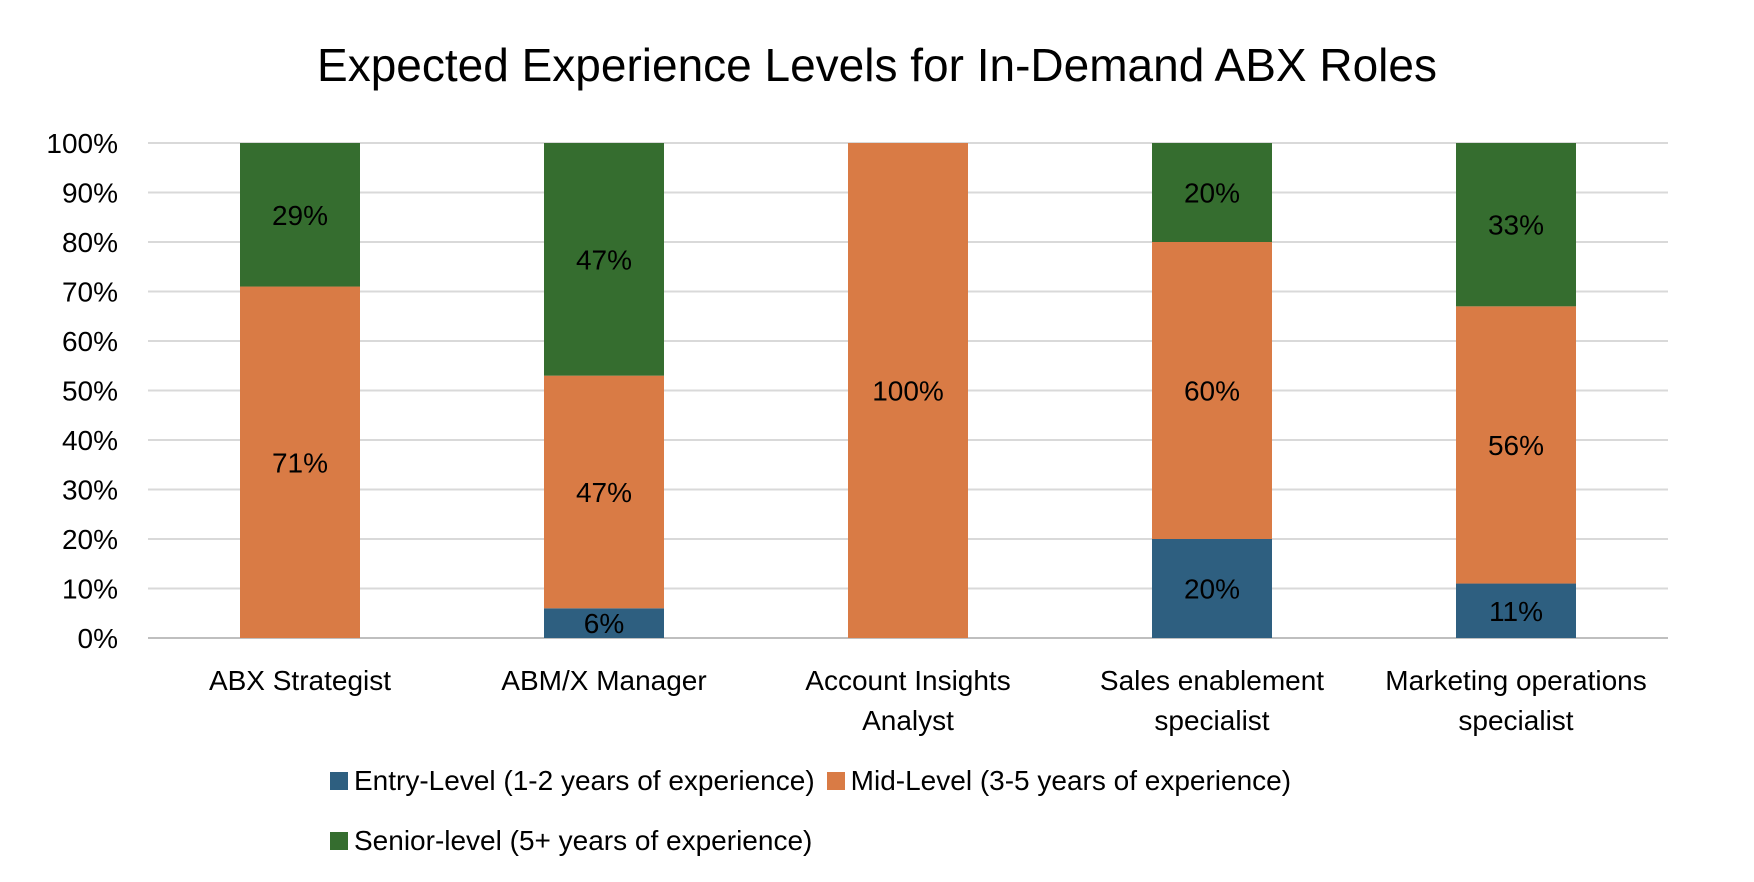  I want to click on legend-label: Senior-level (5+ years of experience), so click(583, 840).